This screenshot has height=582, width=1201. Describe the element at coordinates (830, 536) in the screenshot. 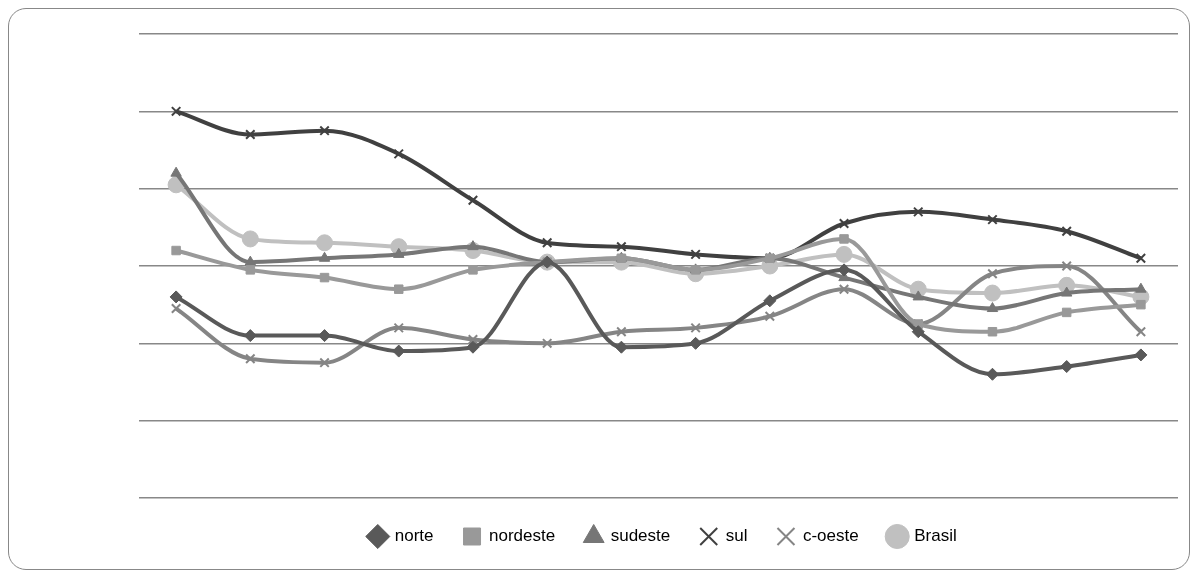

I see `legend-label: c-oeste` at that location.